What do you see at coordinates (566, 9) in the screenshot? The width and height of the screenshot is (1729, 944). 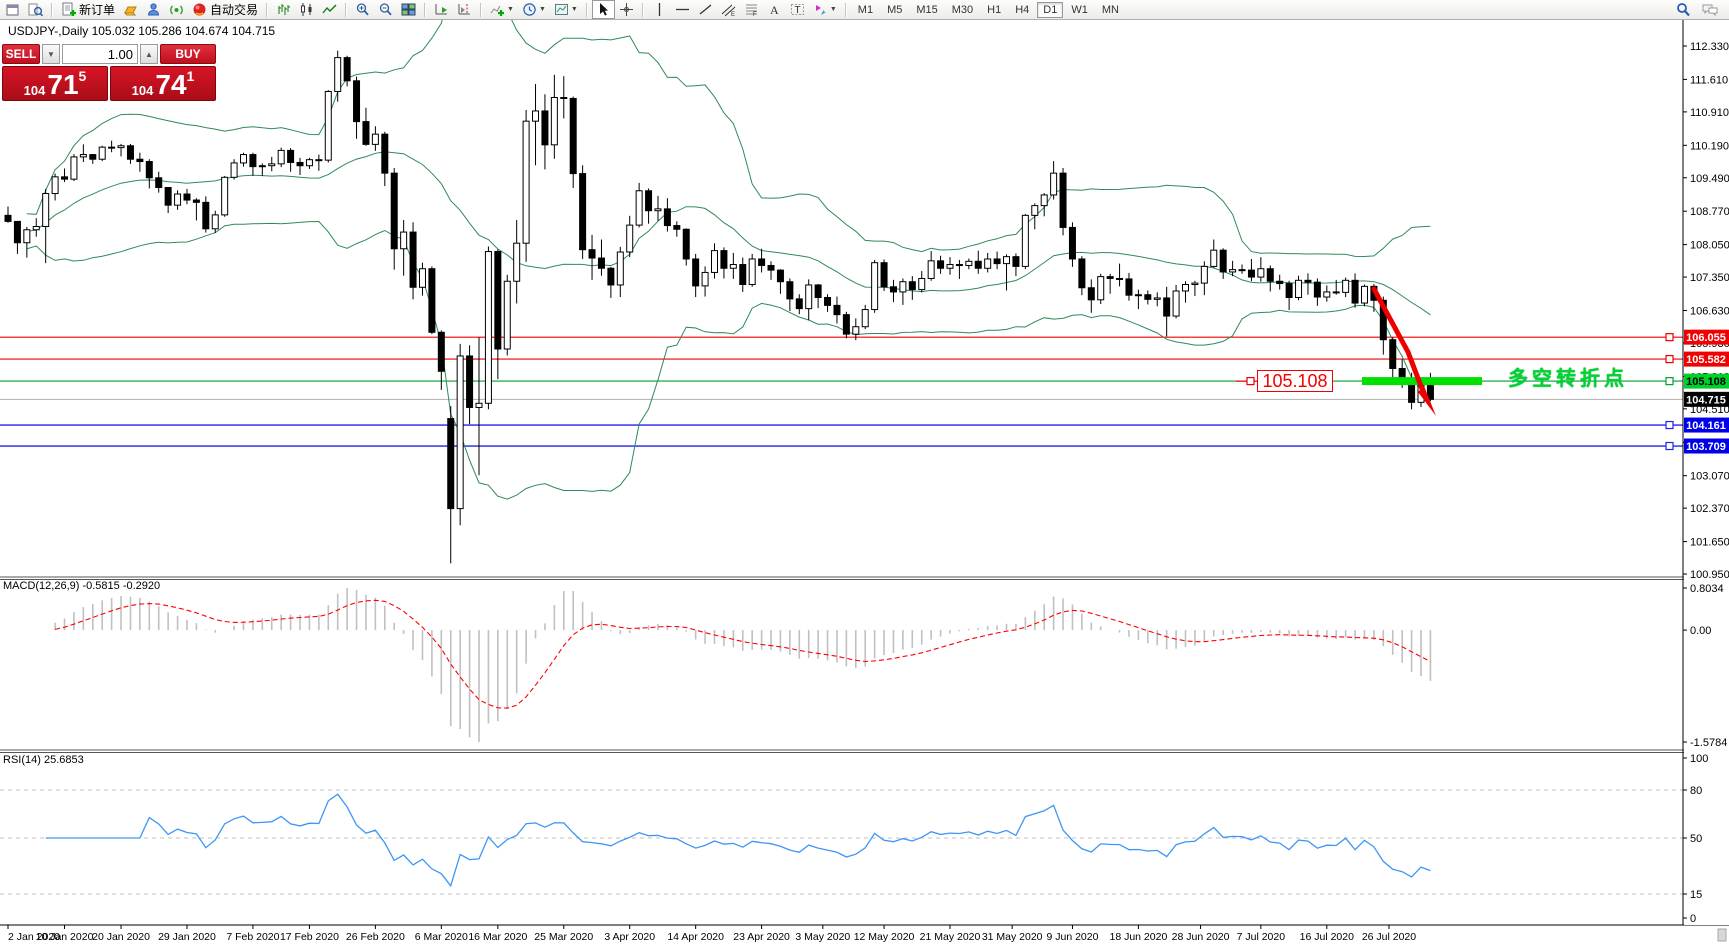 I see `templates-button: ▼` at bounding box center [566, 9].